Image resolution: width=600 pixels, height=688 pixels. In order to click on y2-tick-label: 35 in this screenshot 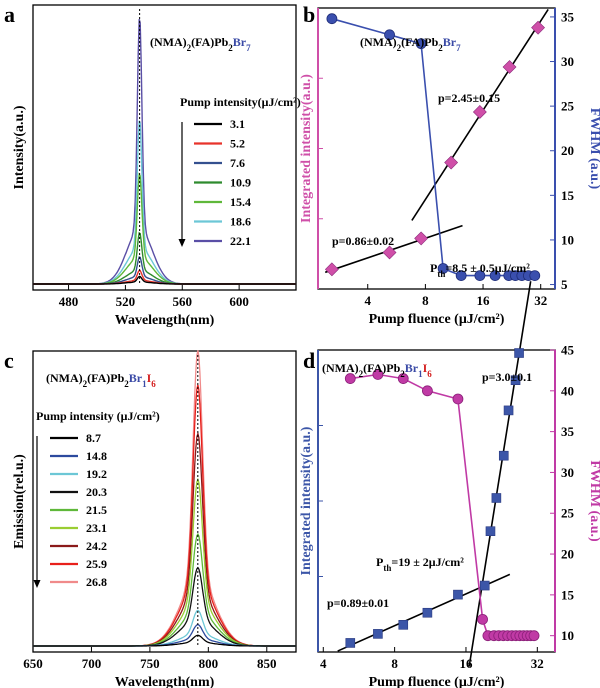, I will do `click(568, 16)`.